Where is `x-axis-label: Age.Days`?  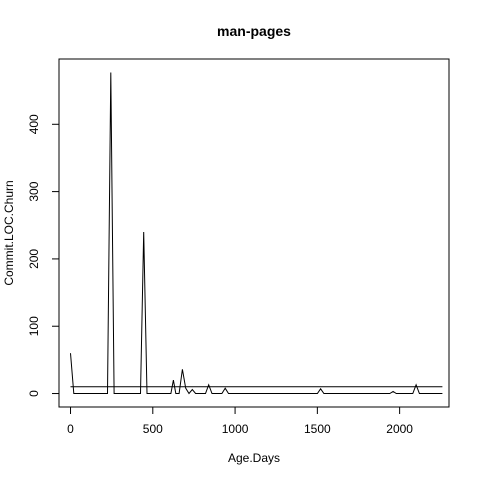 x-axis-label: Age.Days is located at coordinates (254, 458).